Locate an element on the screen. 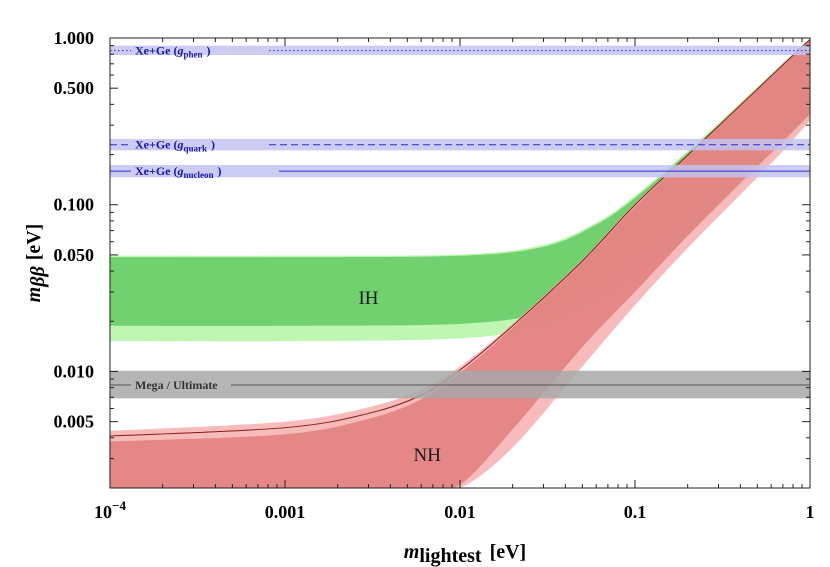  y-axis-title: mββ [eV] is located at coordinates (36, 263).